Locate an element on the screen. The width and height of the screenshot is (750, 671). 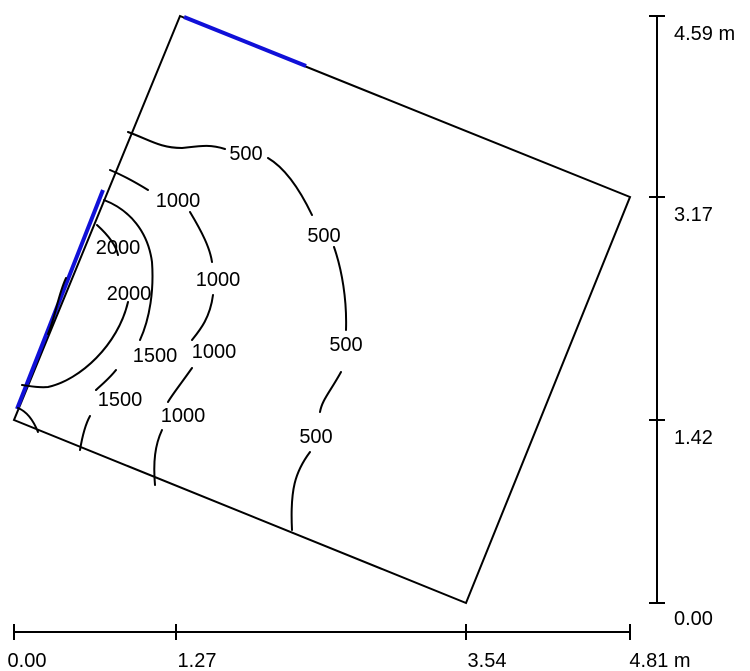
contour-line-2000 is located at coordinates (75, 306).